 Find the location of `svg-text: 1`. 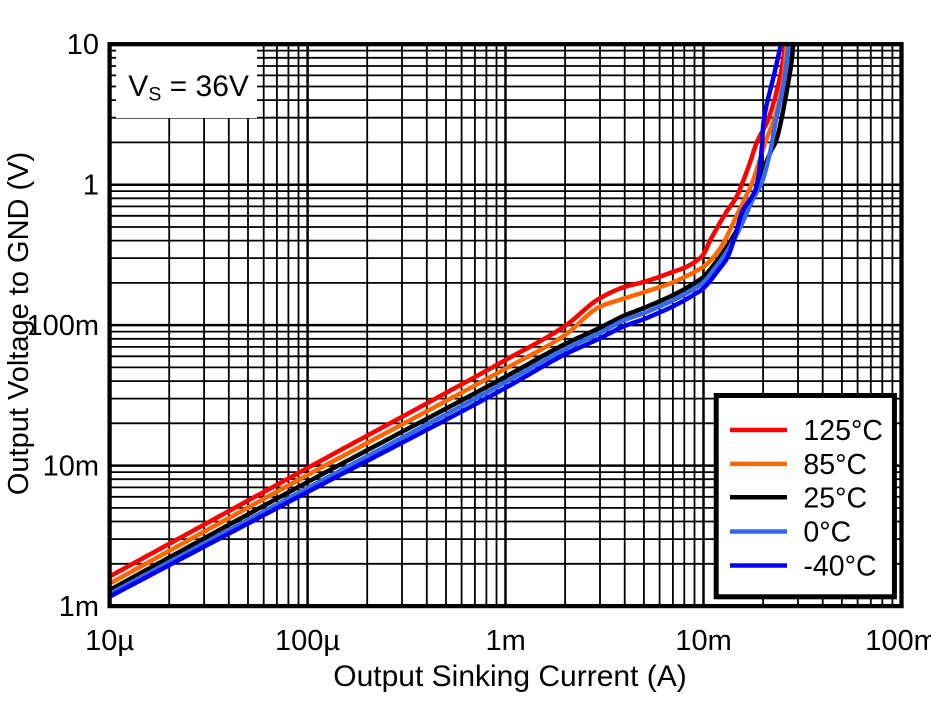

svg-text: 1 is located at coordinates (91, 186).